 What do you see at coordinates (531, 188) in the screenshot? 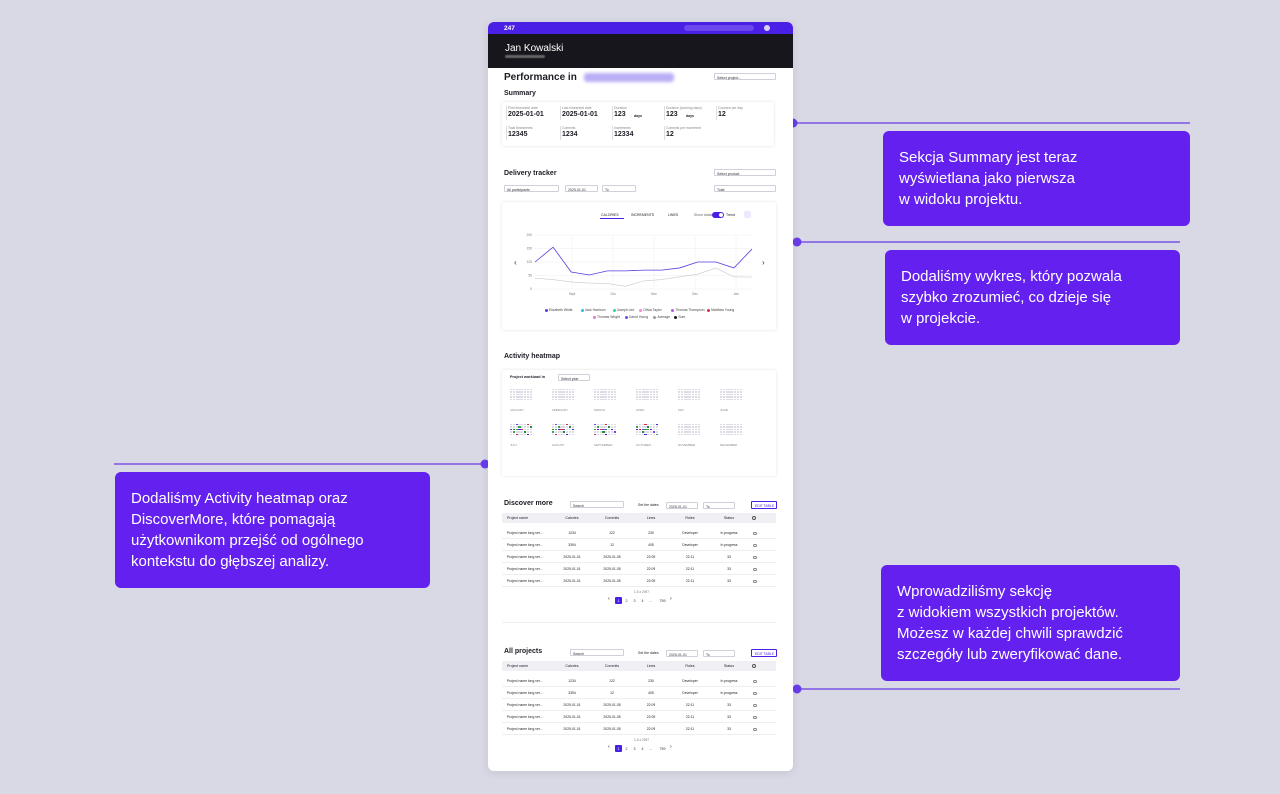
I see `participants-select: All participants` at bounding box center [531, 188].